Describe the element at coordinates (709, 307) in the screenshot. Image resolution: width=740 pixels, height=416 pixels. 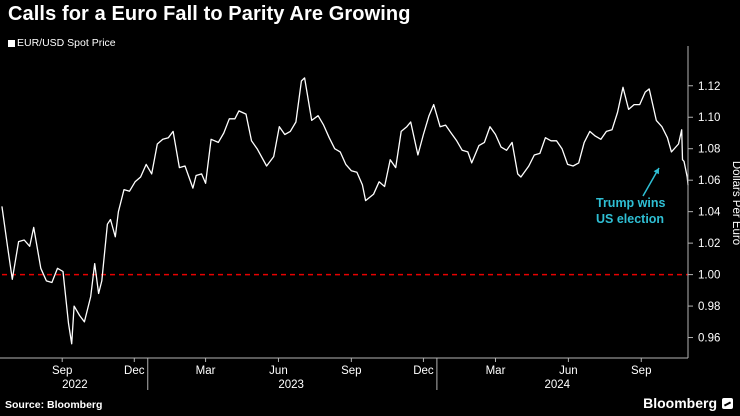
I see `y-tick-label: 0.98` at that location.